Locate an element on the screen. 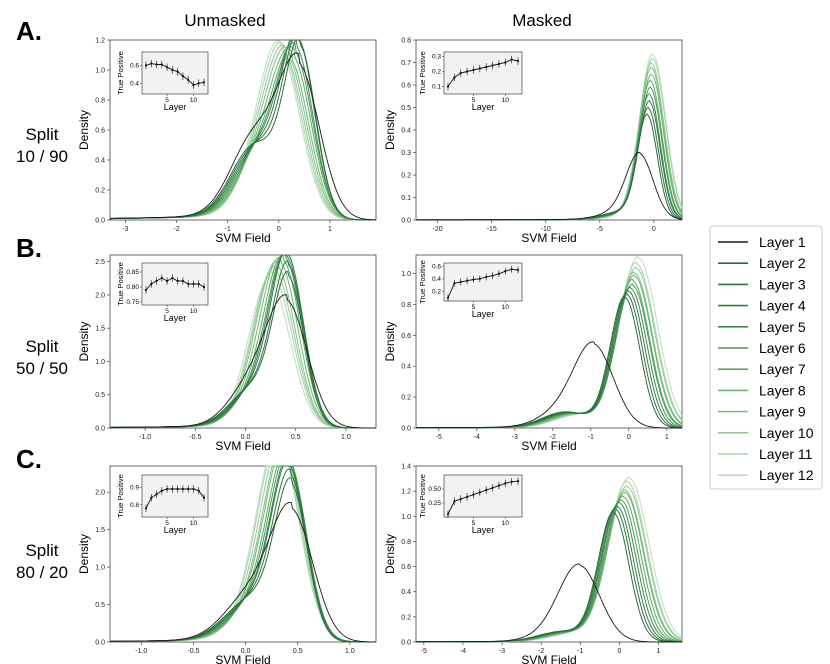 Image resolution: width=830 pixels, height=664 pixels. inset-y-tick-label: 0.50 is located at coordinates (434, 489).